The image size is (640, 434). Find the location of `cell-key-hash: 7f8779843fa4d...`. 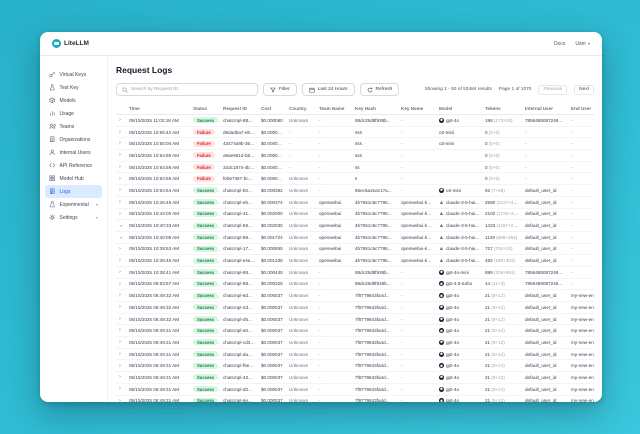

cell-key-hash: 7f8779843fa4d... is located at coordinates (375, 307).